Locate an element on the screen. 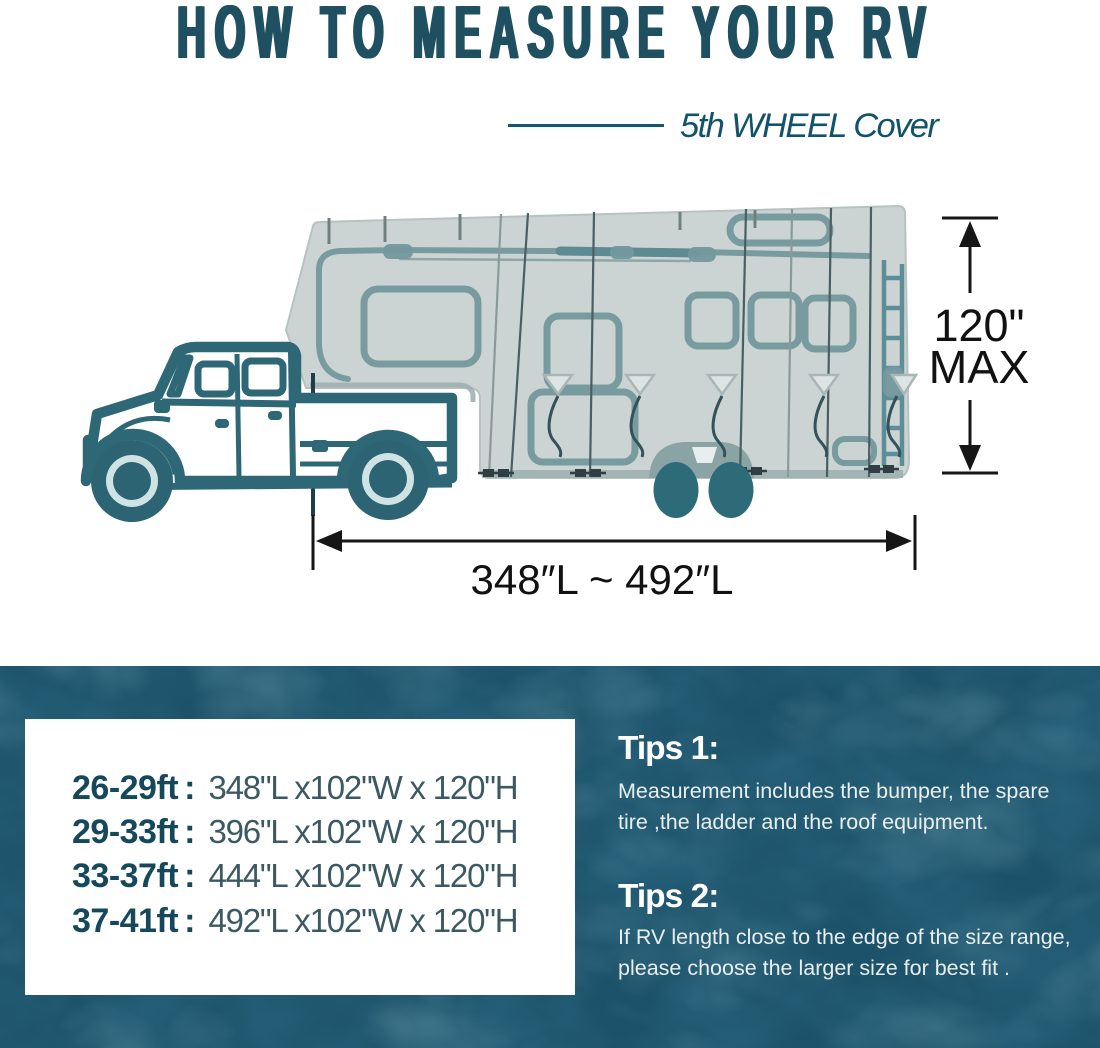 This screenshot has width=1100, height=1048. svg-text: 120" is located at coordinates (978, 325).